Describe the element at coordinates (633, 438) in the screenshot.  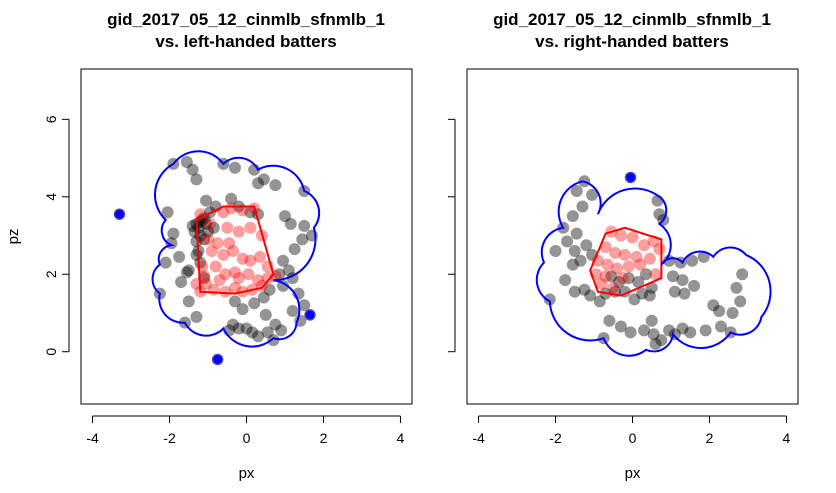
I see `x-tick-label: 0` at that location.